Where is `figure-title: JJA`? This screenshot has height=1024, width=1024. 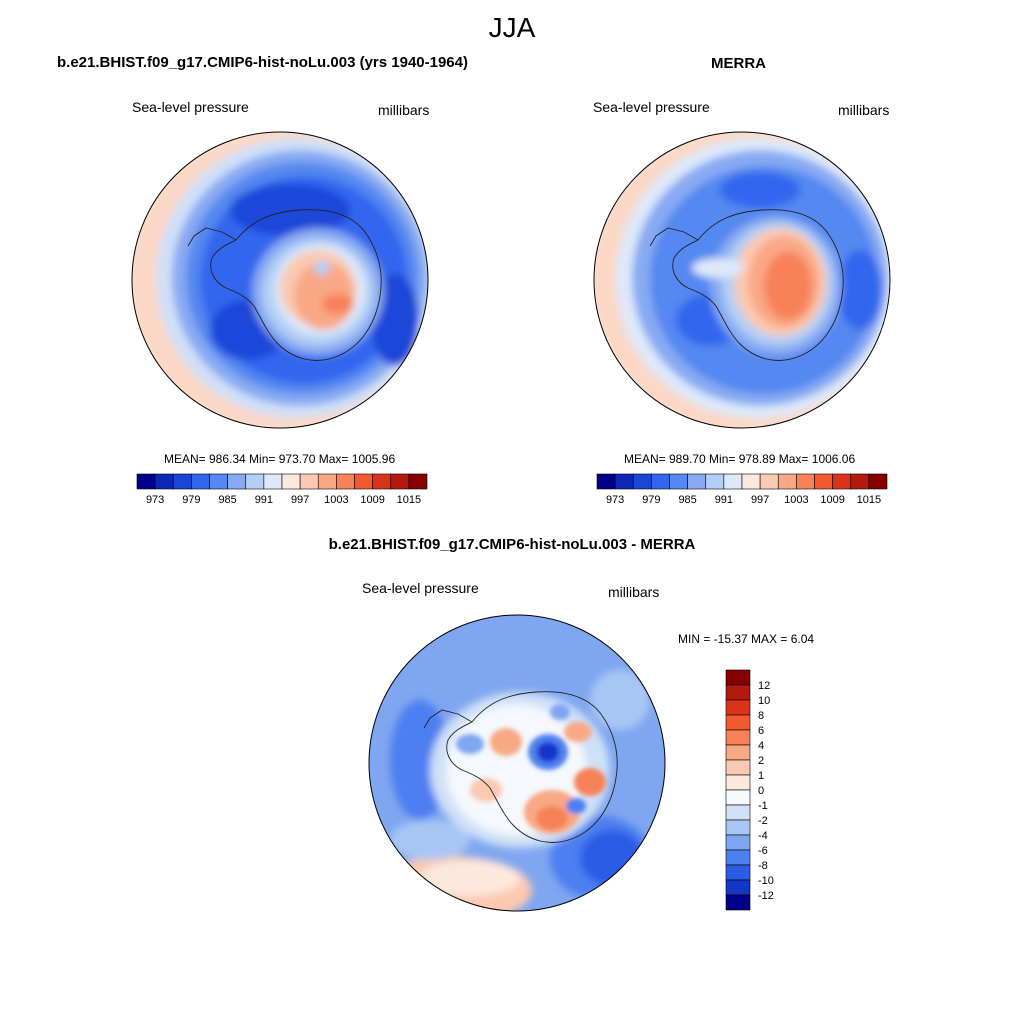
figure-title: JJA is located at coordinates (512, 27).